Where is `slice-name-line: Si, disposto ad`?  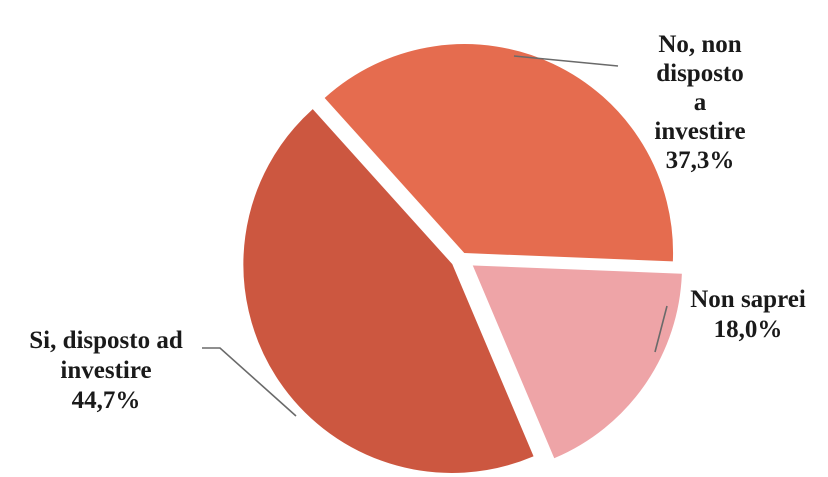 slice-name-line: Si, disposto ad is located at coordinates (106, 340).